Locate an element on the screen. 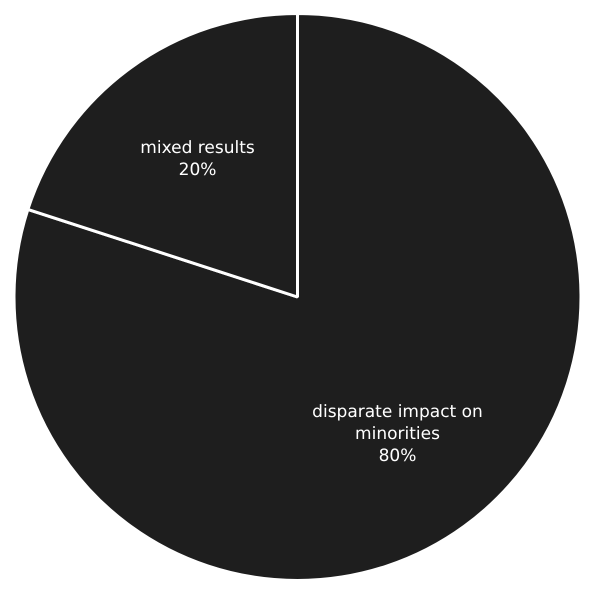  data-label: 80% is located at coordinates (397, 456).